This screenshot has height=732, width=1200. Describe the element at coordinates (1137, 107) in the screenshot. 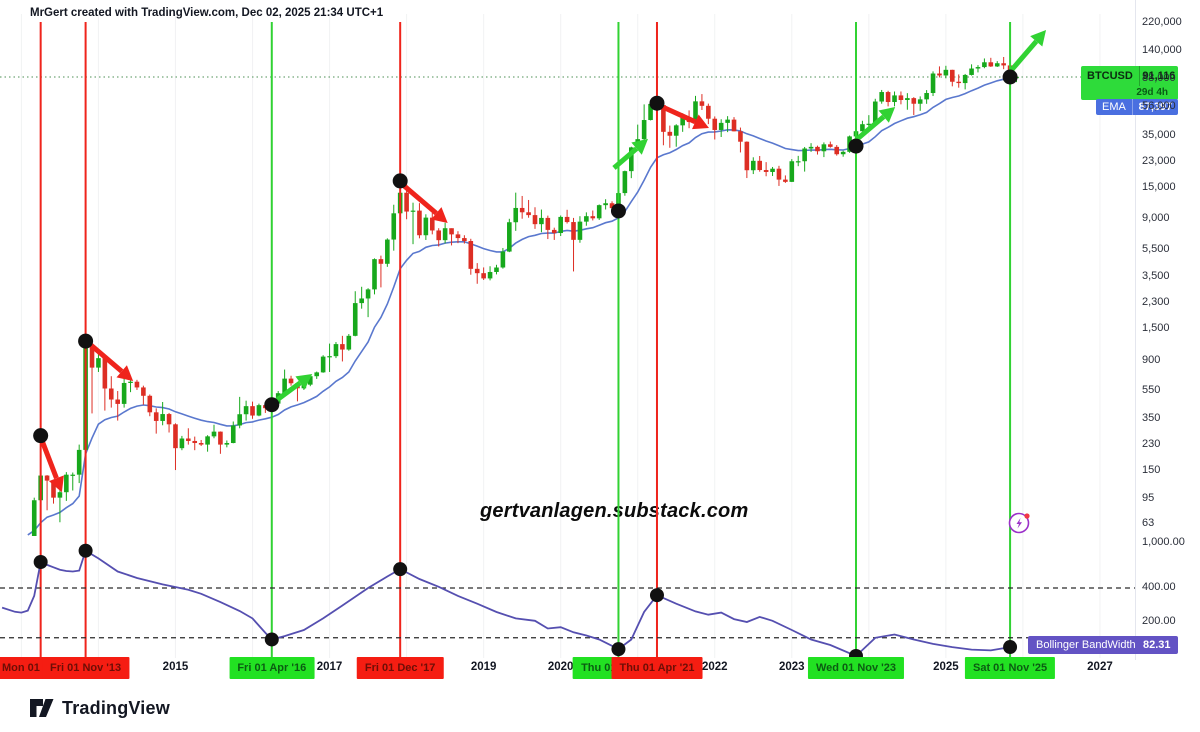

I see `ema-value-badge: EMA 87,397` at that location.